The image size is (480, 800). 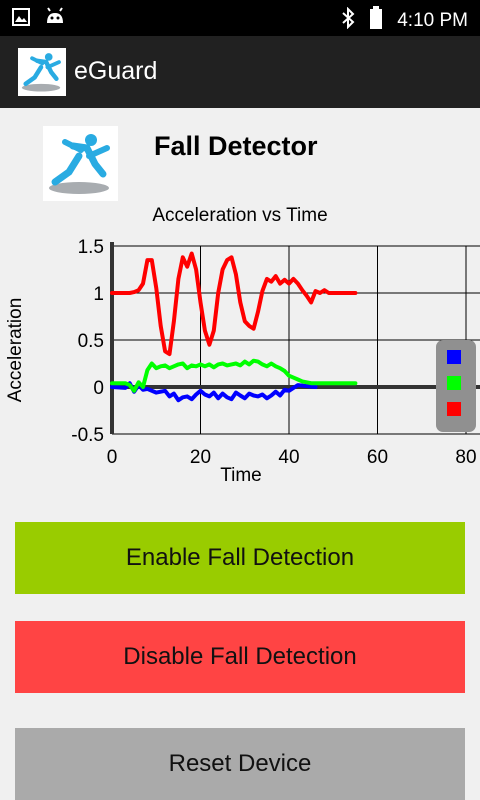 I want to click on bluetooth-icon, so click(x=348, y=20).